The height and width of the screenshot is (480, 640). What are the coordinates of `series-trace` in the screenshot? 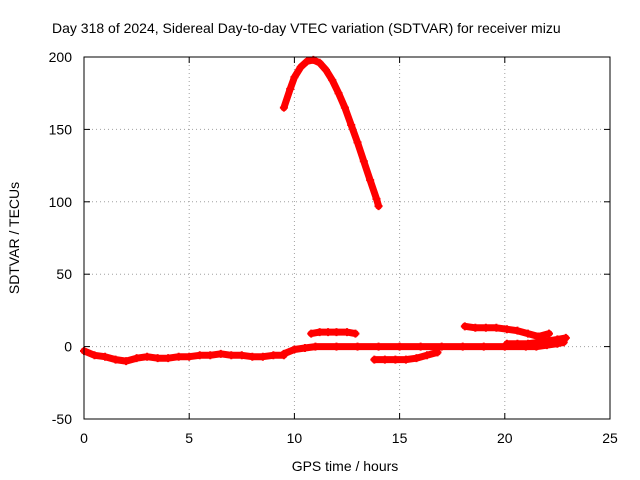 It's located at (331, 133).